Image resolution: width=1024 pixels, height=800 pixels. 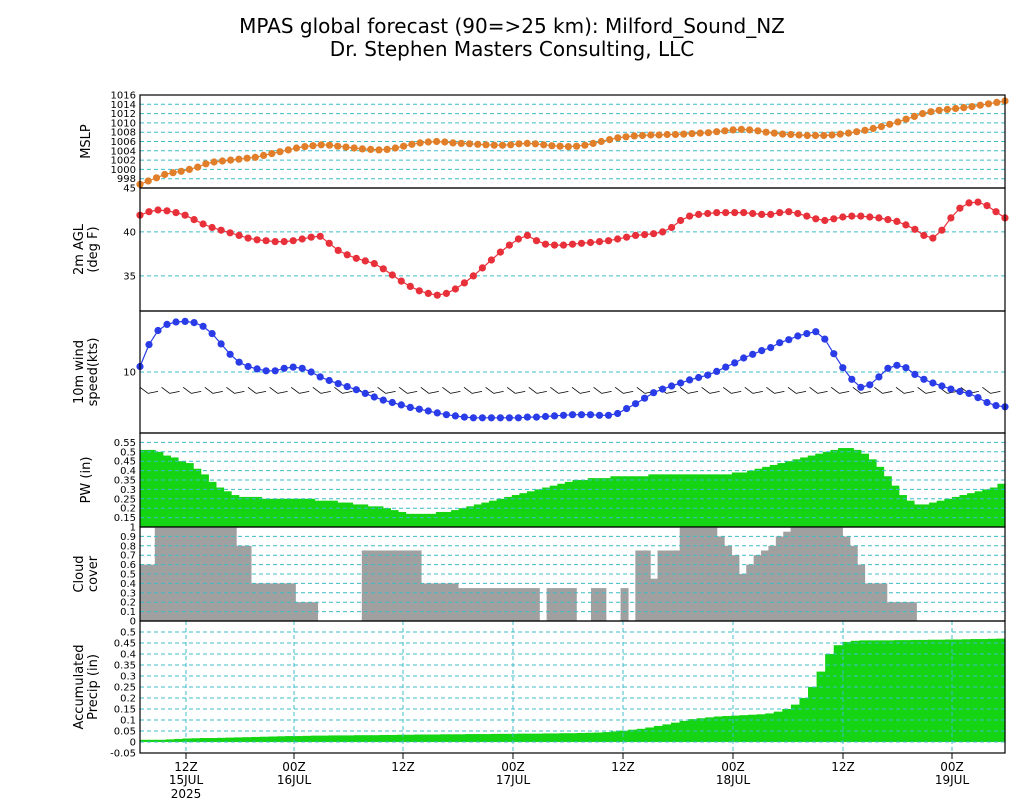 What do you see at coordinates (123, 142) in the screenshot?
I see `y-tick-label: 1006` at bounding box center [123, 142].